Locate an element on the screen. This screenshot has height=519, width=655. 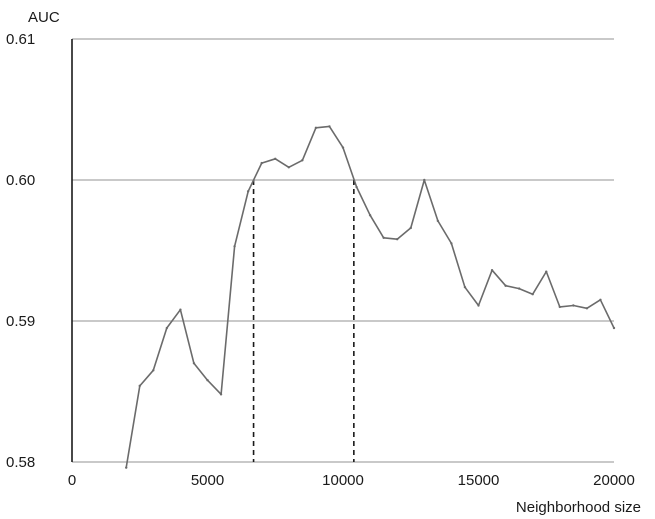
x-tick-label: 15000 is located at coordinates (479, 480).